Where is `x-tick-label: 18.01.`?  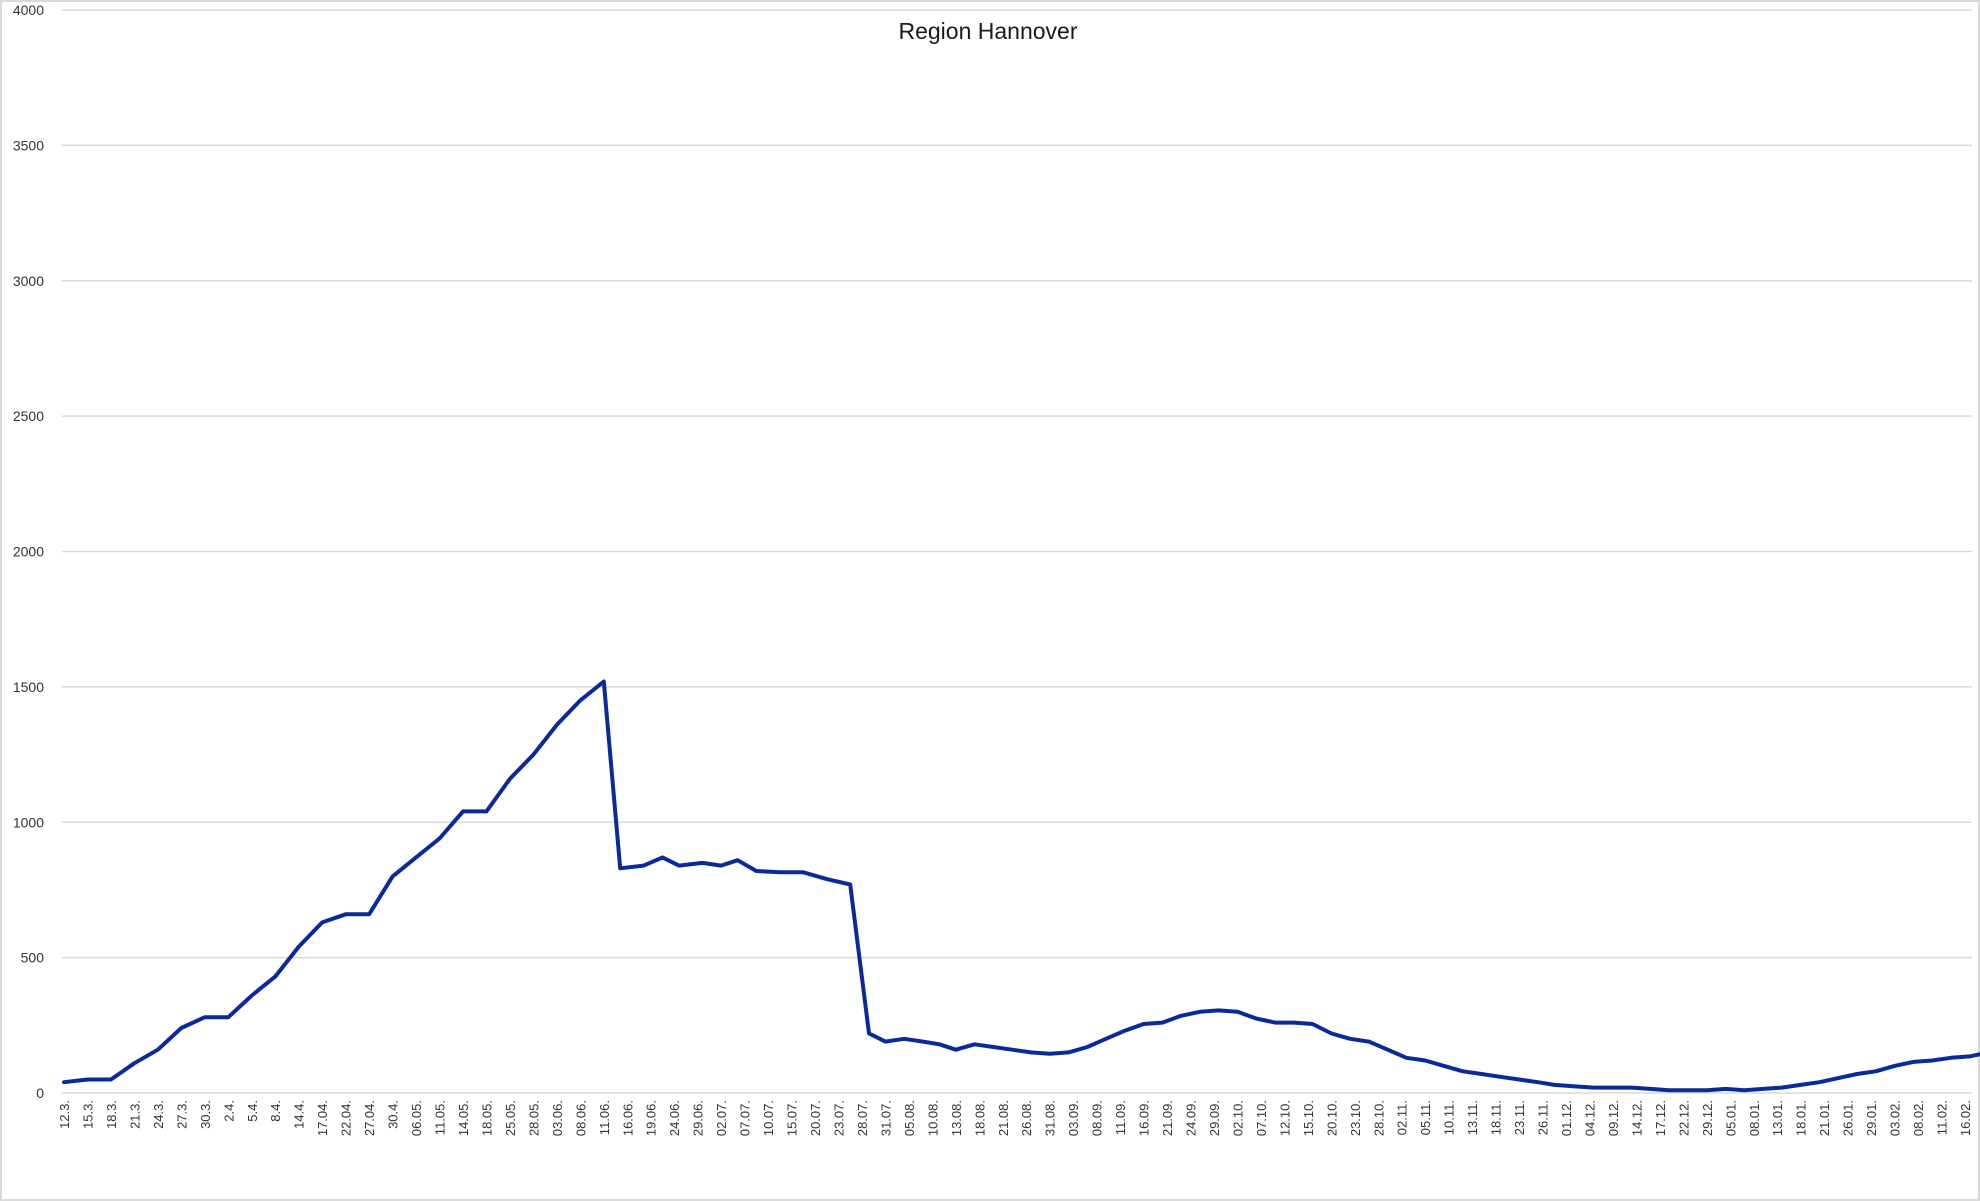 x-tick-label: 18.01. is located at coordinates (1801, 1118).